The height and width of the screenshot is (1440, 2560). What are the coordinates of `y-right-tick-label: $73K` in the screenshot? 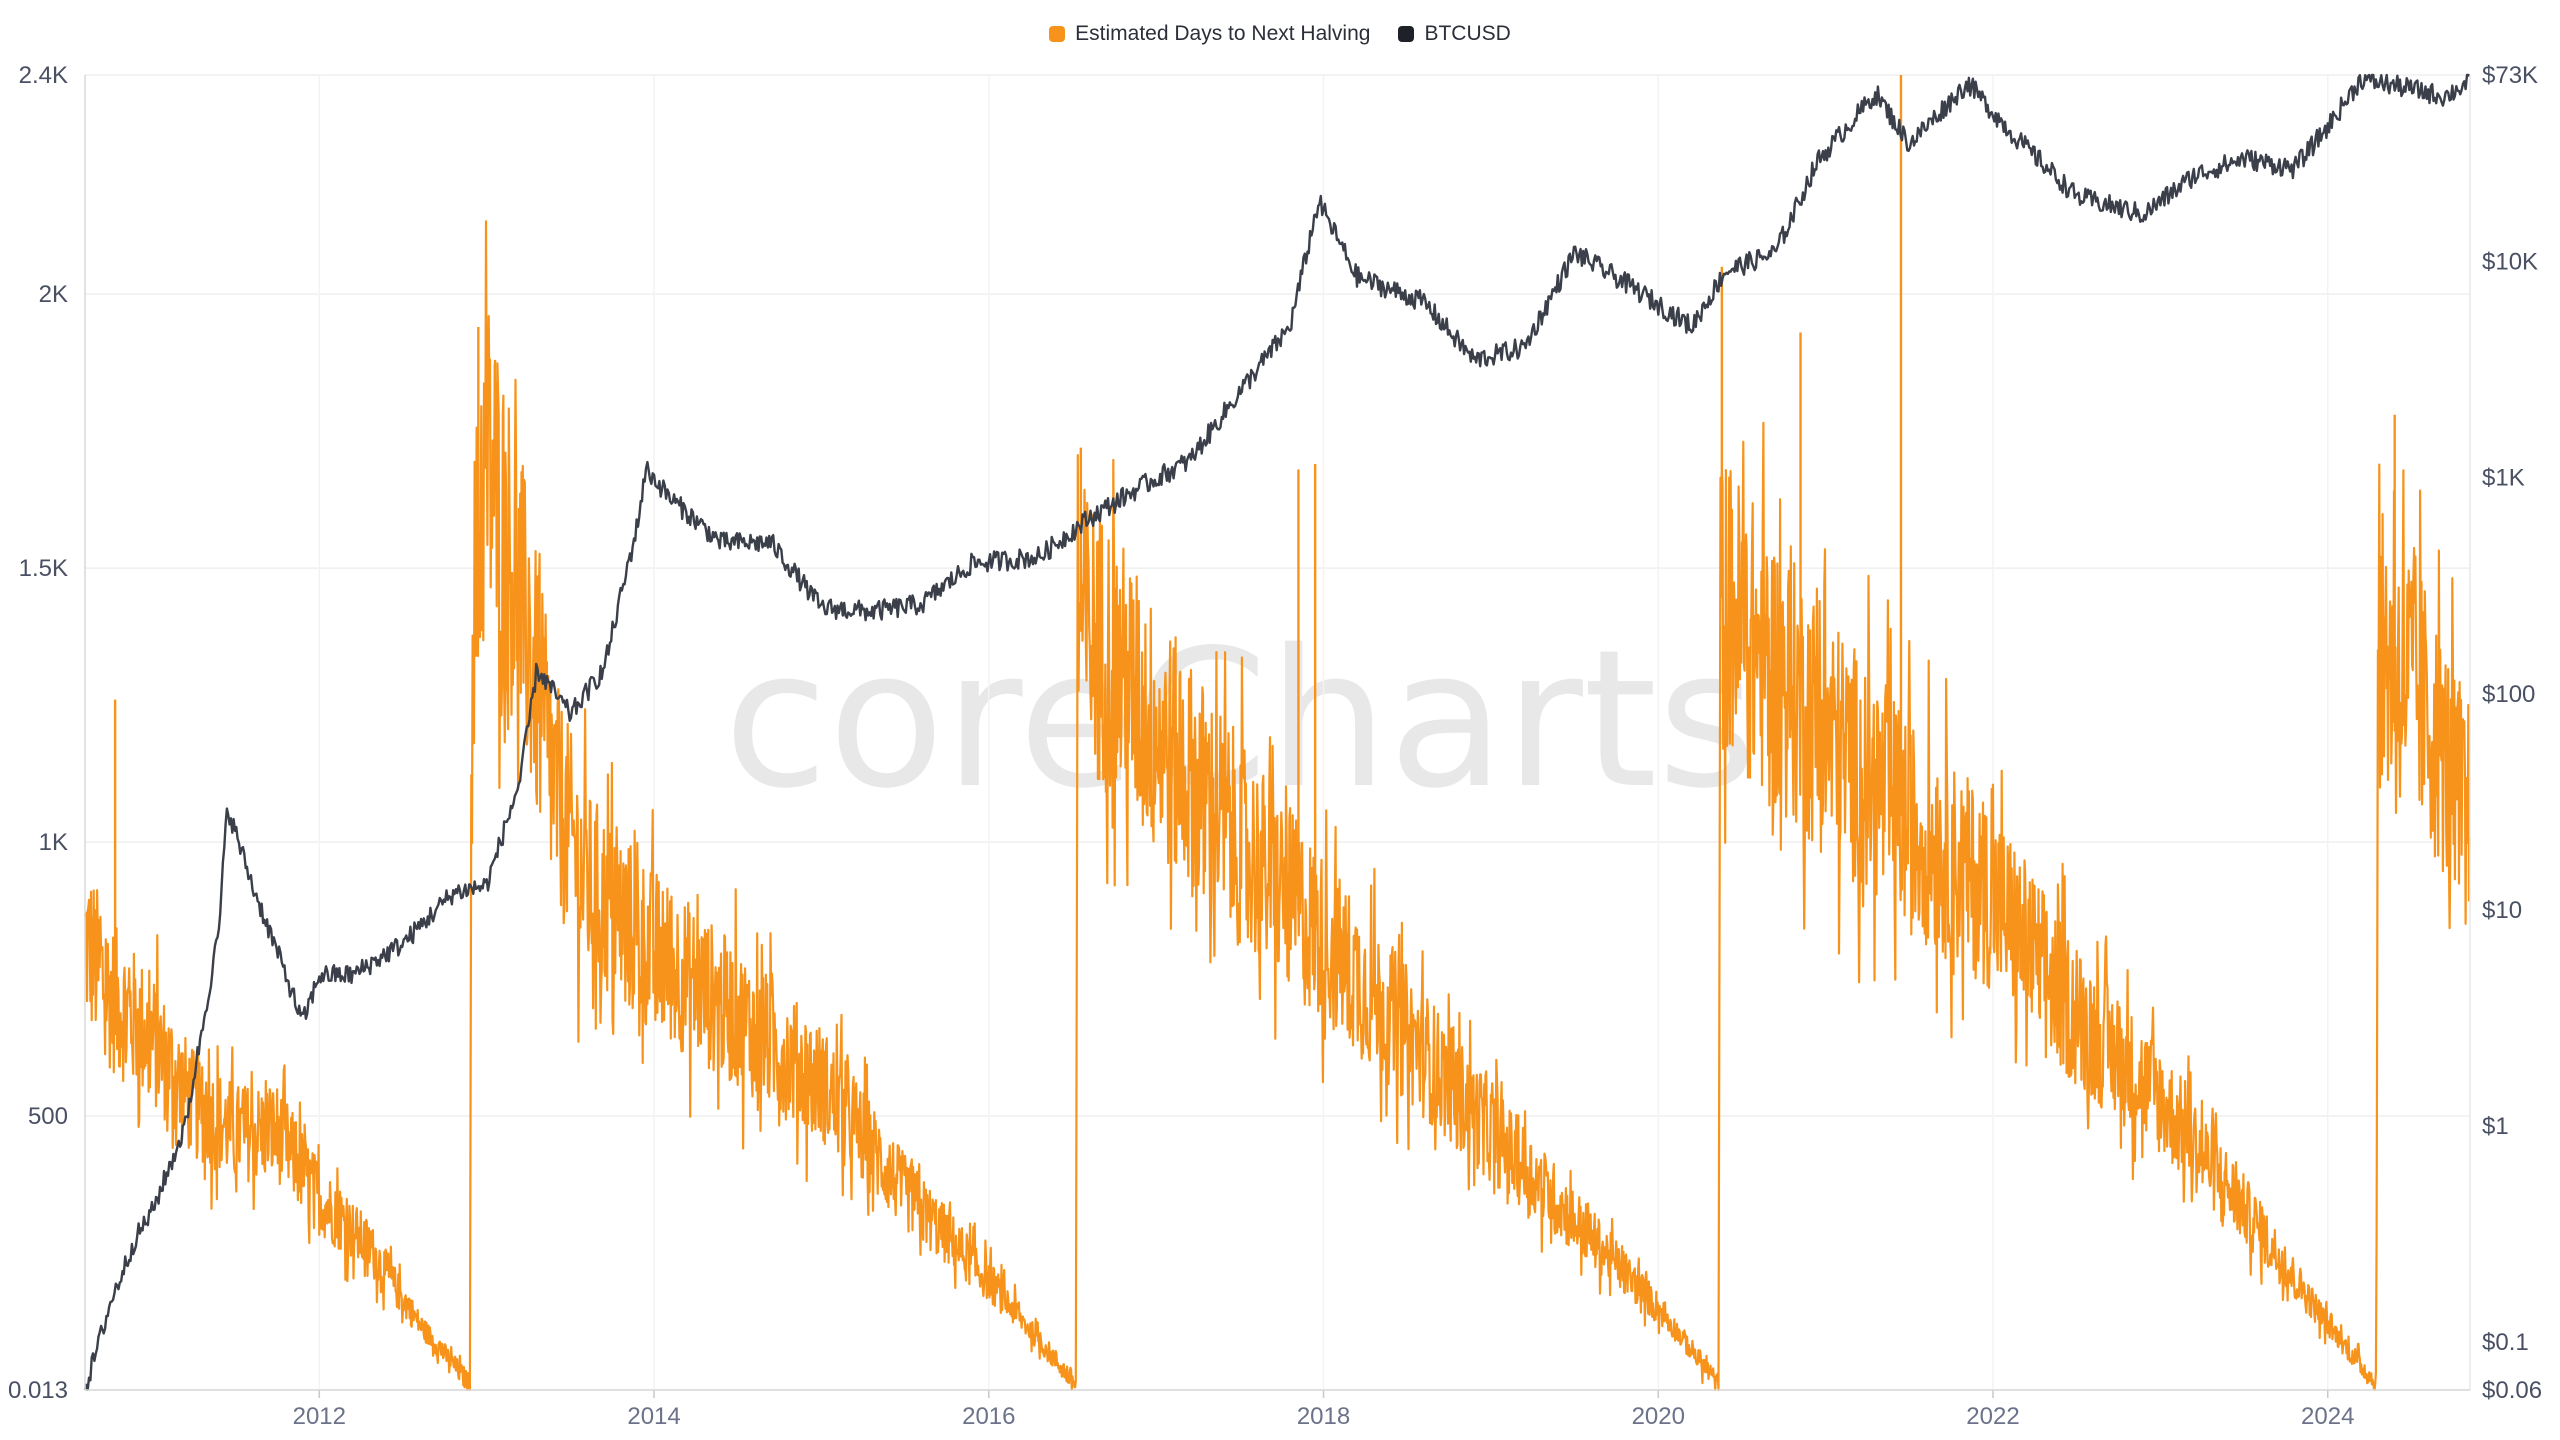 It's located at (2510, 75).